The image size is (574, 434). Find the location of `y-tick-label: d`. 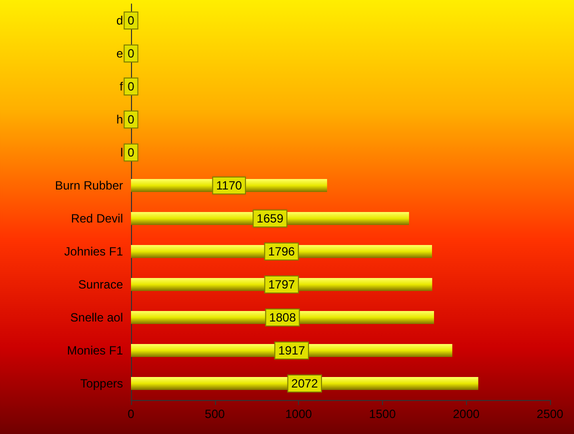

y-tick-label: d is located at coordinates (119, 21).